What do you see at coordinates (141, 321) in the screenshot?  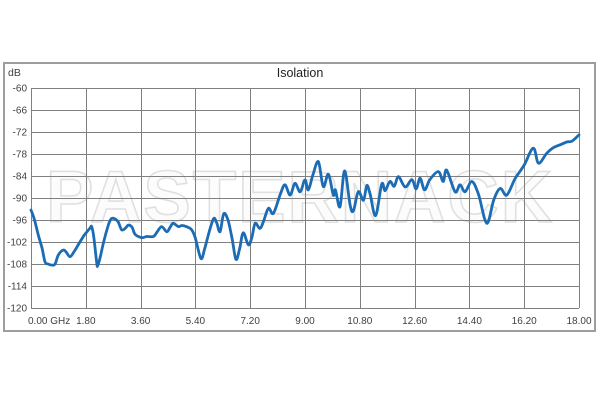 I see `svg-text: 3.60` at bounding box center [141, 321].